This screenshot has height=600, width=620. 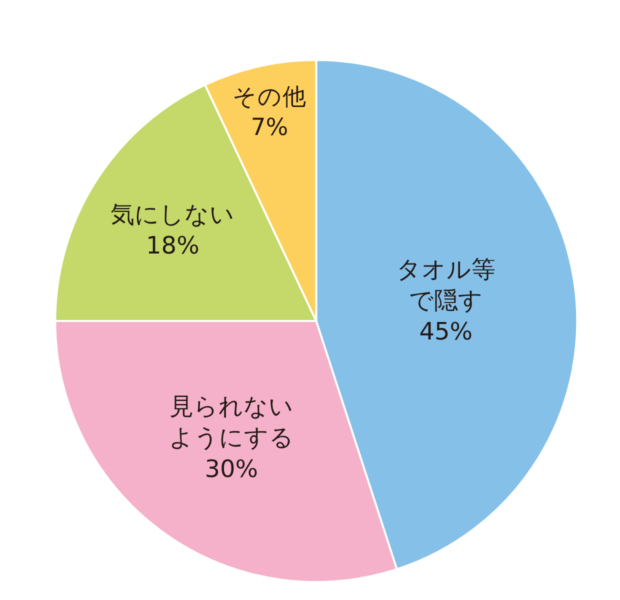 What do you see at coordinates (269, 96) in the screenshot?
I see `slice-label: その他` at bounding box center [269, 96].